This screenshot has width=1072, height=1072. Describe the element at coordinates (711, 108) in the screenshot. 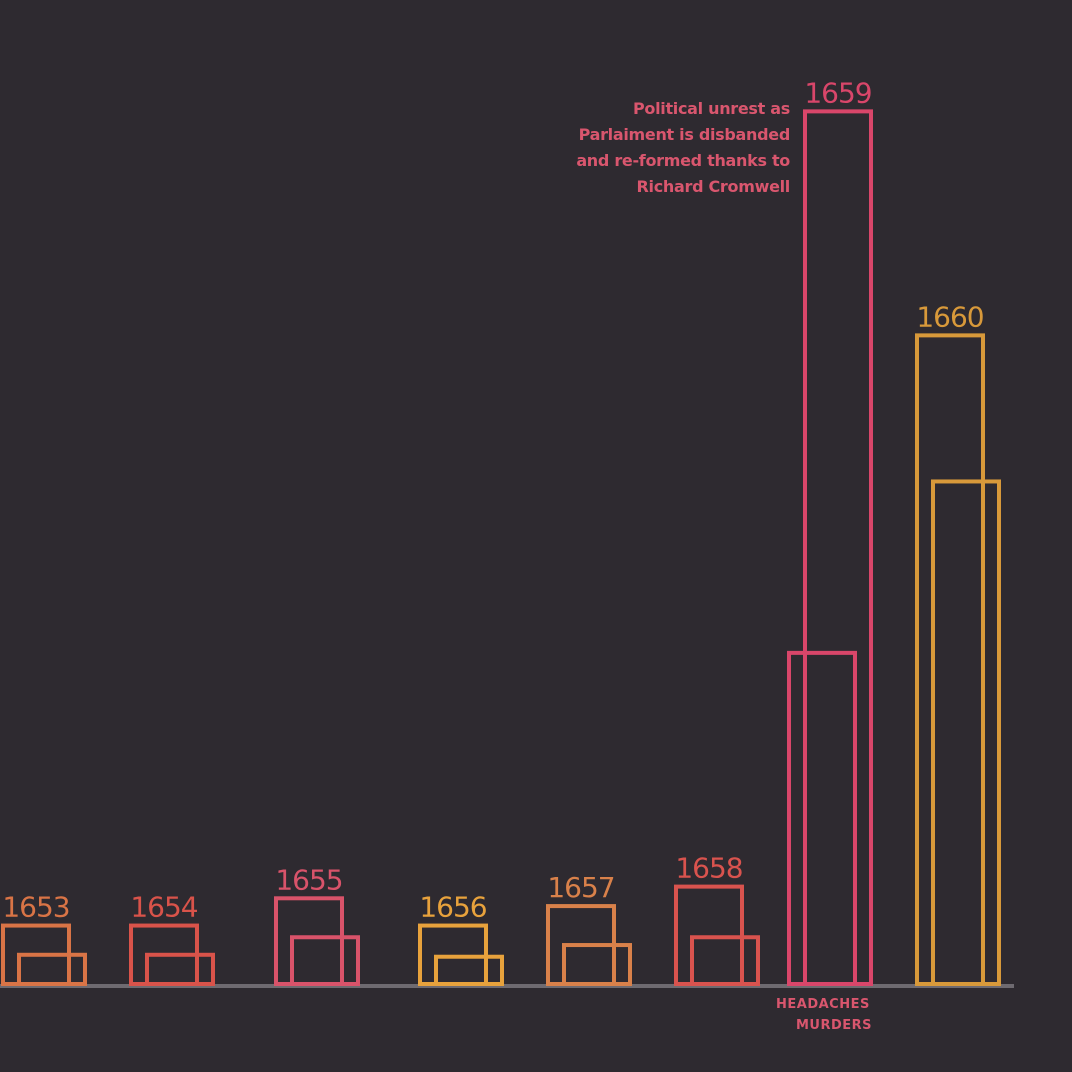

I see `annotation-line: Political unrest as` at that location.